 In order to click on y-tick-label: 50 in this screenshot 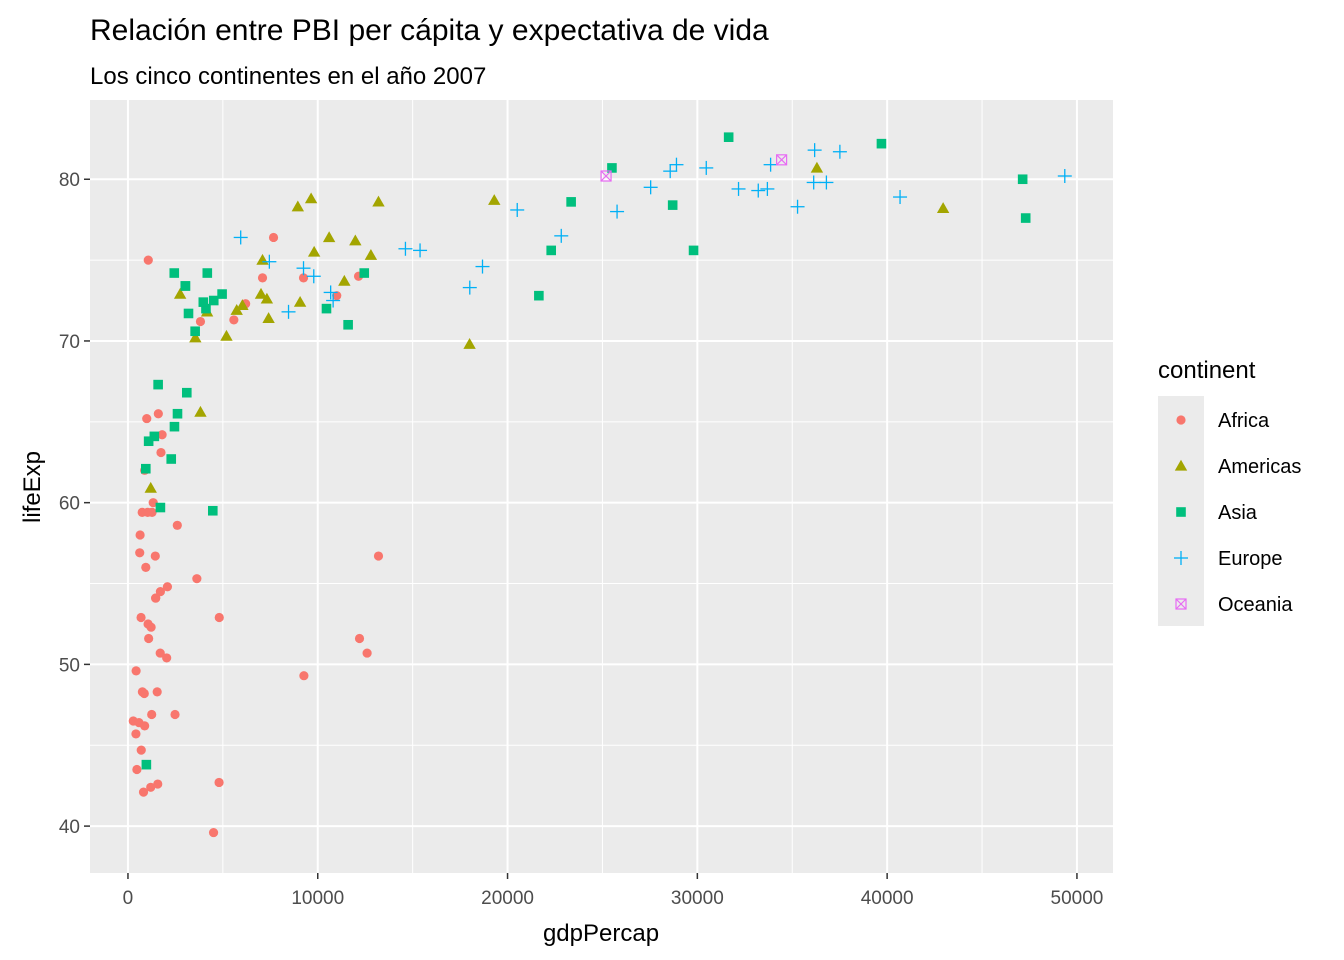, I will do `click(69, 665)`.